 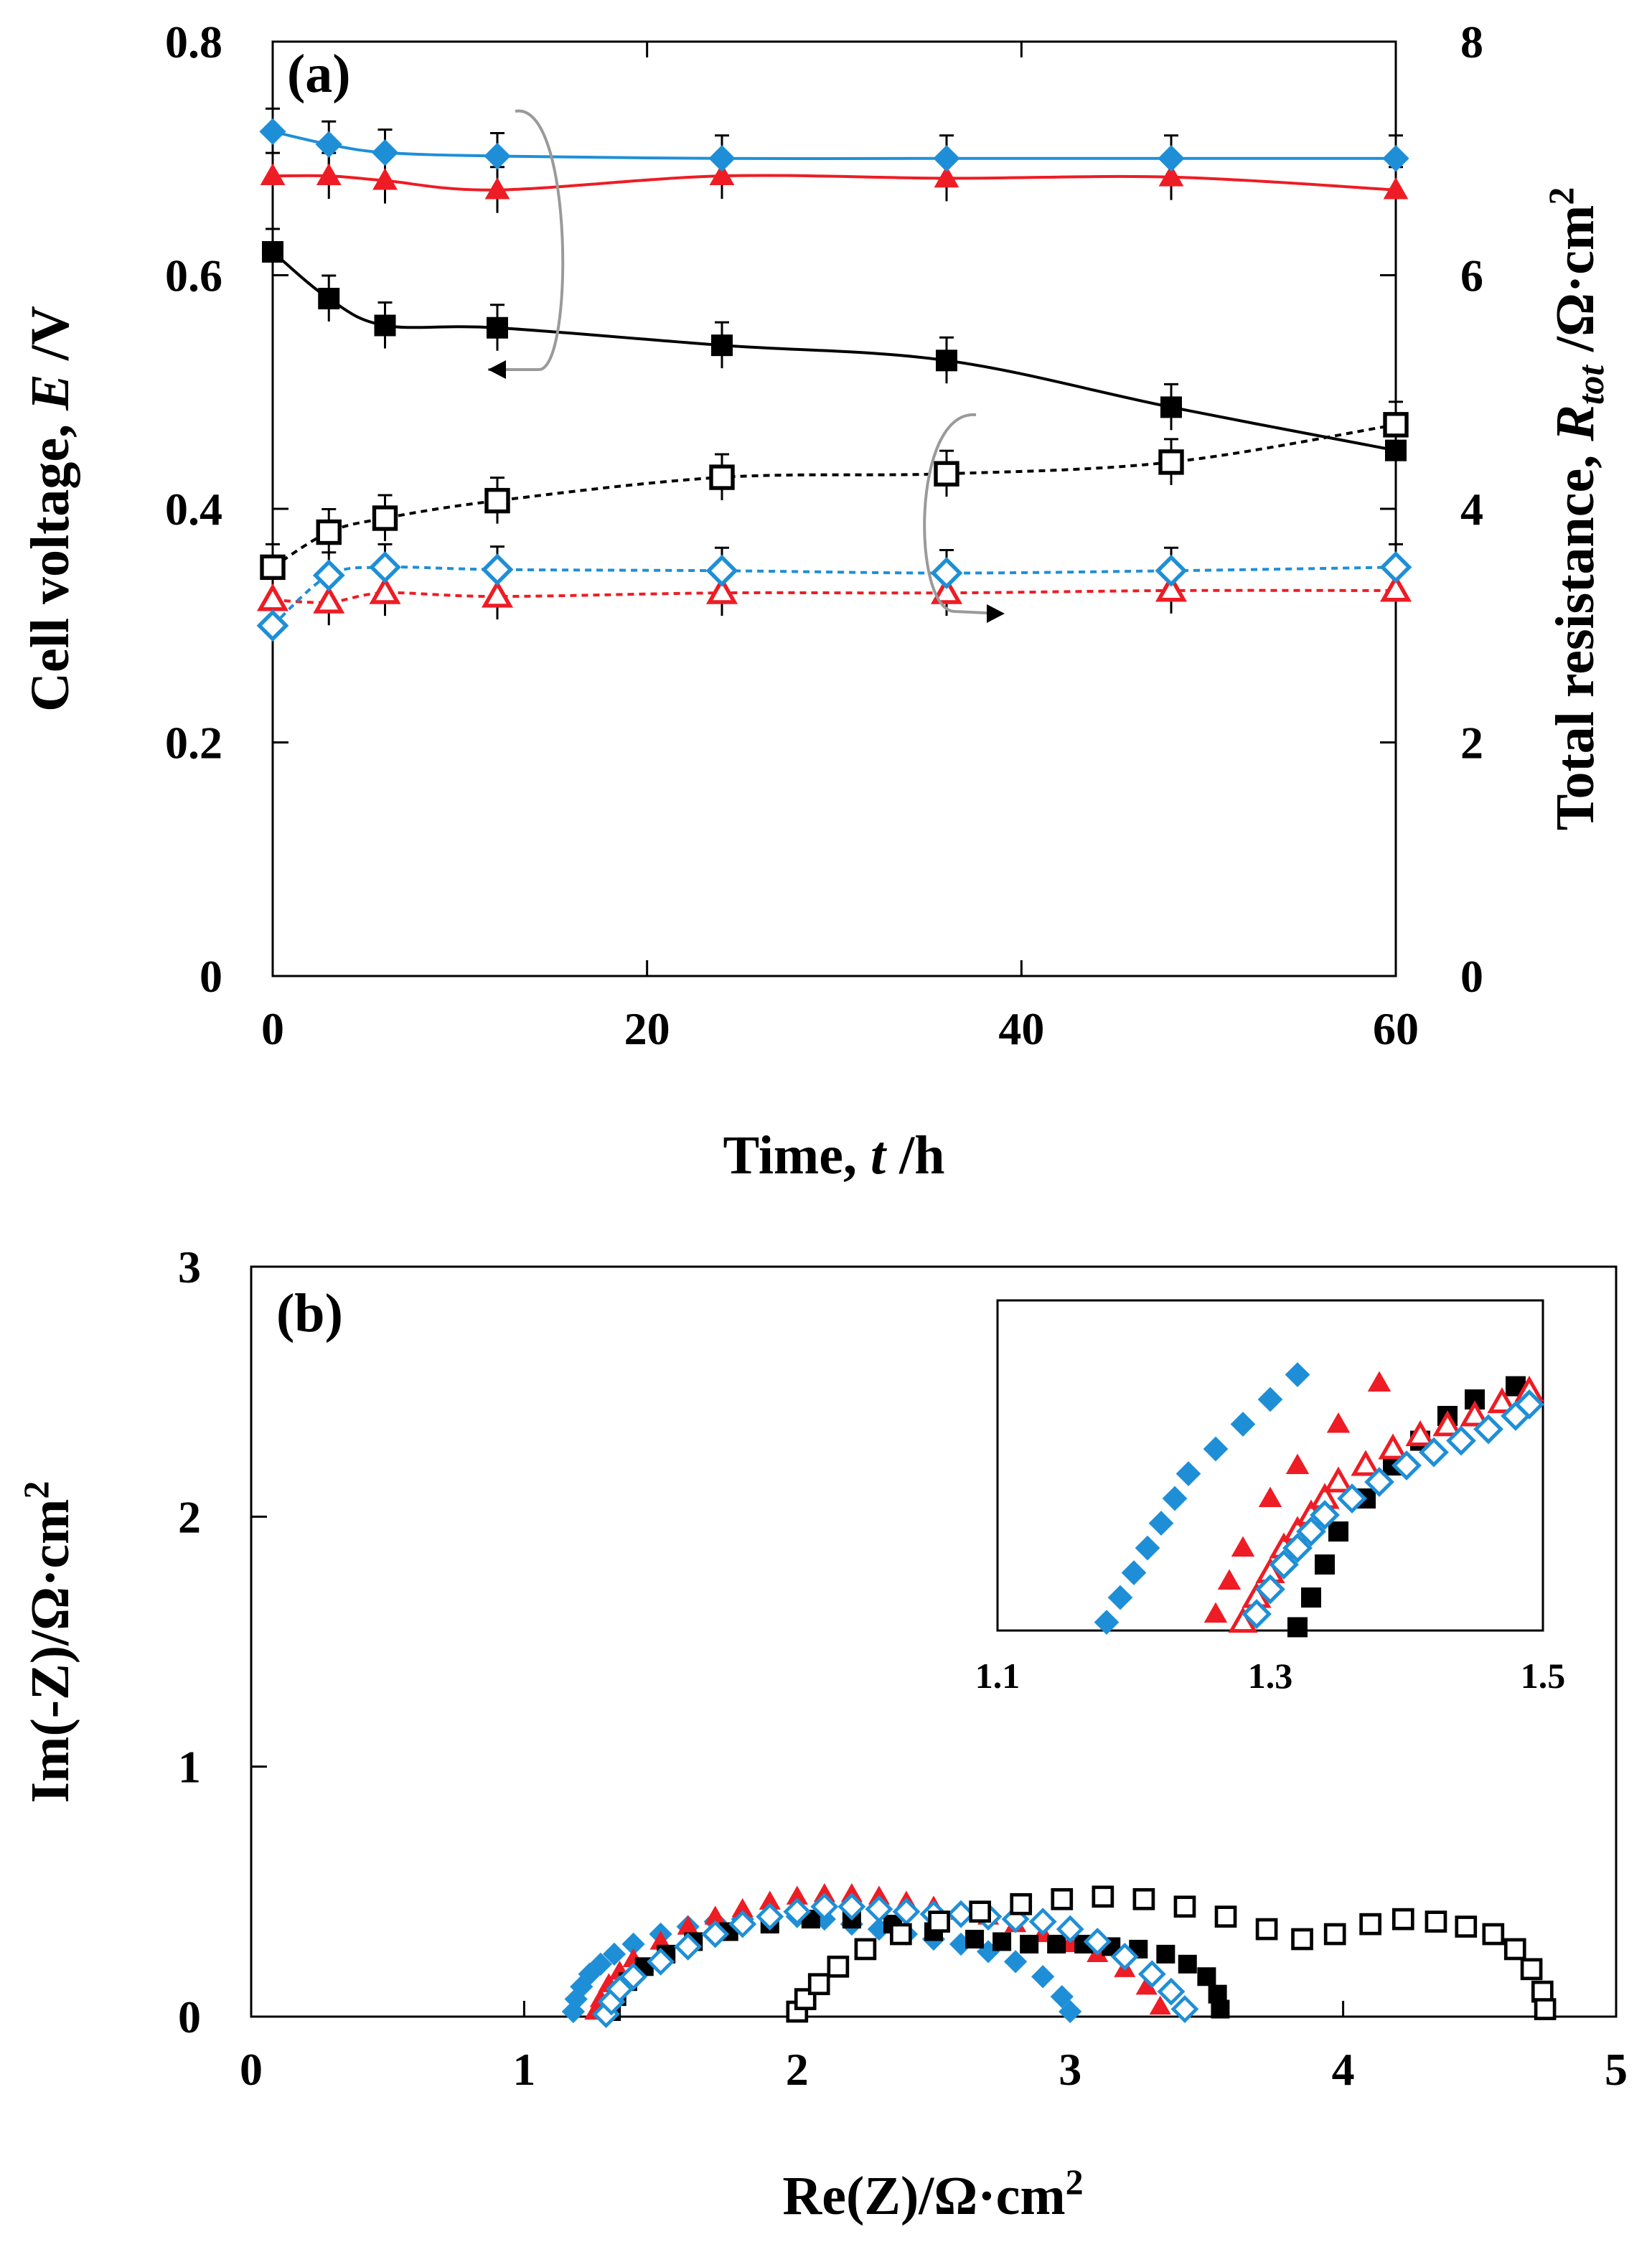 I want to click on b-x-tick-label: 1, so click(x=523, y=2069).